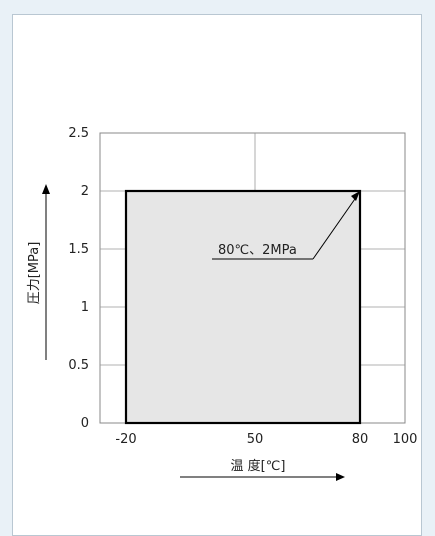 This screenshot has height=536, width=435. What do you see at coordinates (78, 278) in the screenshot?
I see `y-axis-ticks: 0 0.5 1 1.5 2 2.5` at bounding box center [78, 278].